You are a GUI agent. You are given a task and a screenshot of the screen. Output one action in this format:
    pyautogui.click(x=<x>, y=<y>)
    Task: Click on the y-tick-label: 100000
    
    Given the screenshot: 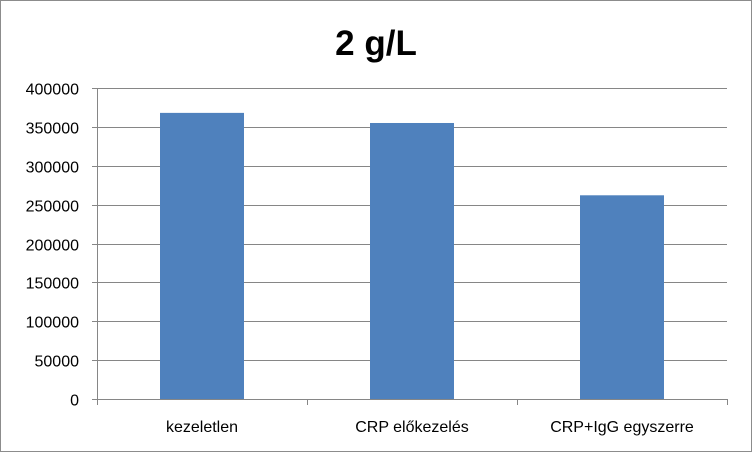 What is the action you would take?
    pyautogui.click(x=52, y=323)
    